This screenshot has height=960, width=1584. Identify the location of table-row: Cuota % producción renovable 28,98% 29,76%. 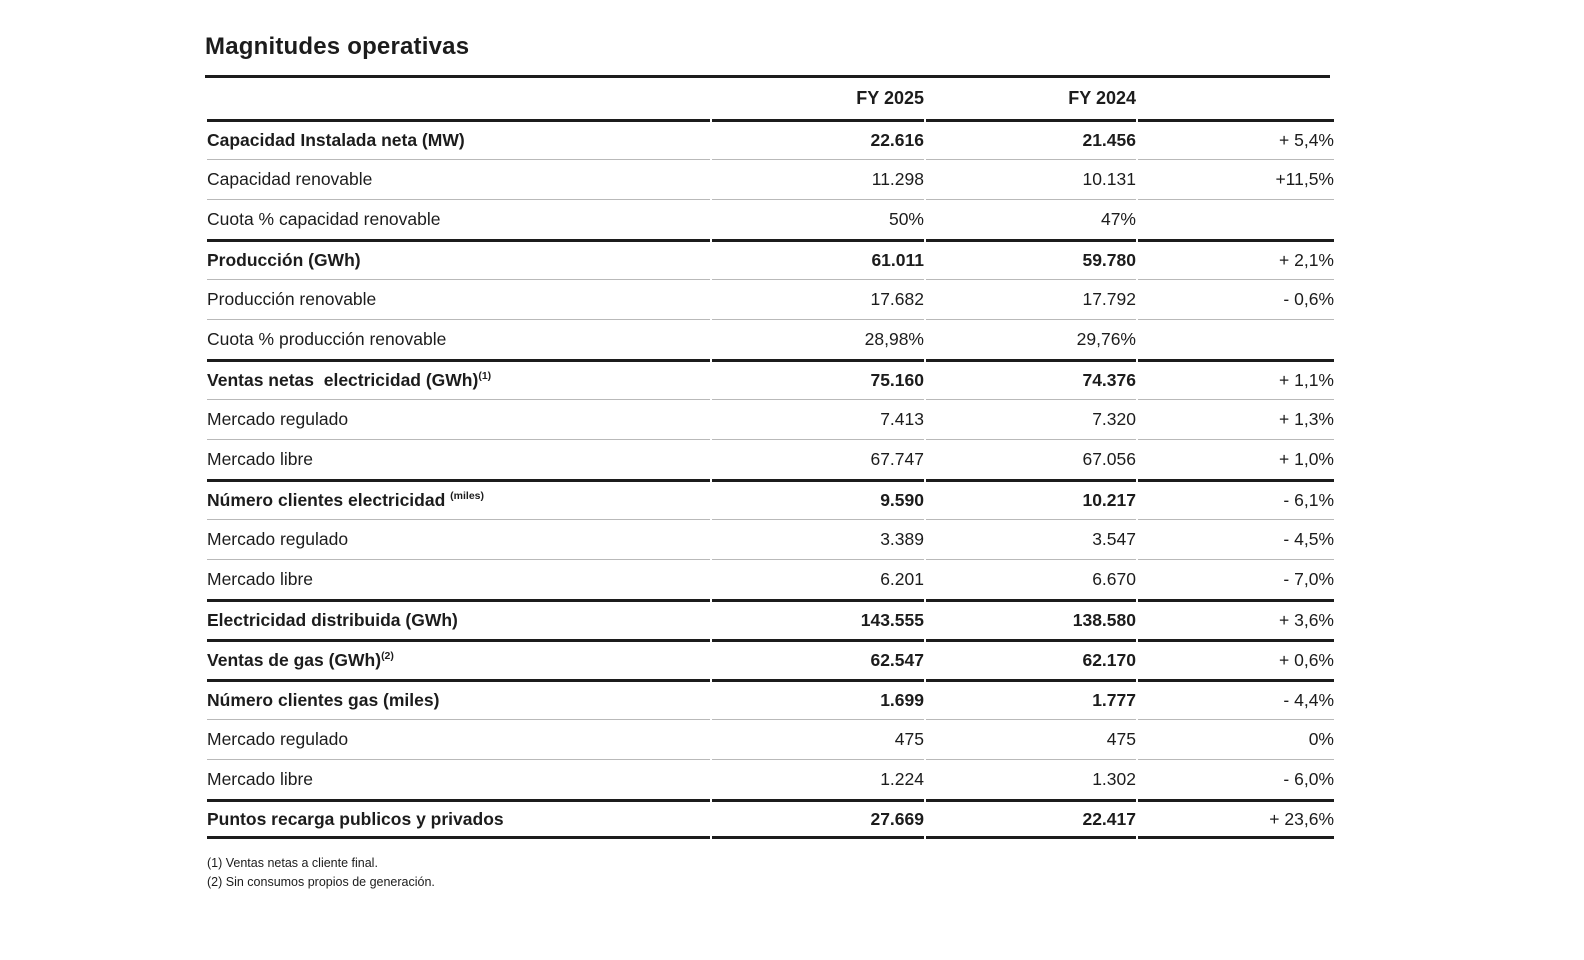
(770, 339).